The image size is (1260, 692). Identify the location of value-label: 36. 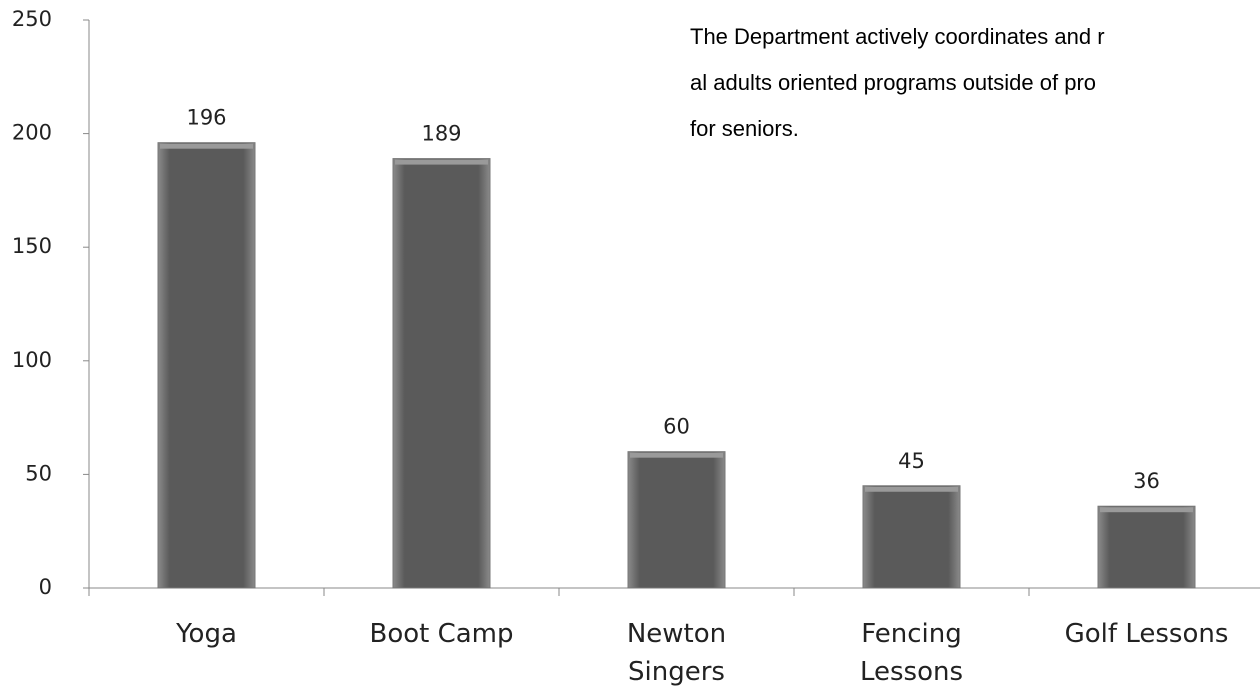
(1146, 481).